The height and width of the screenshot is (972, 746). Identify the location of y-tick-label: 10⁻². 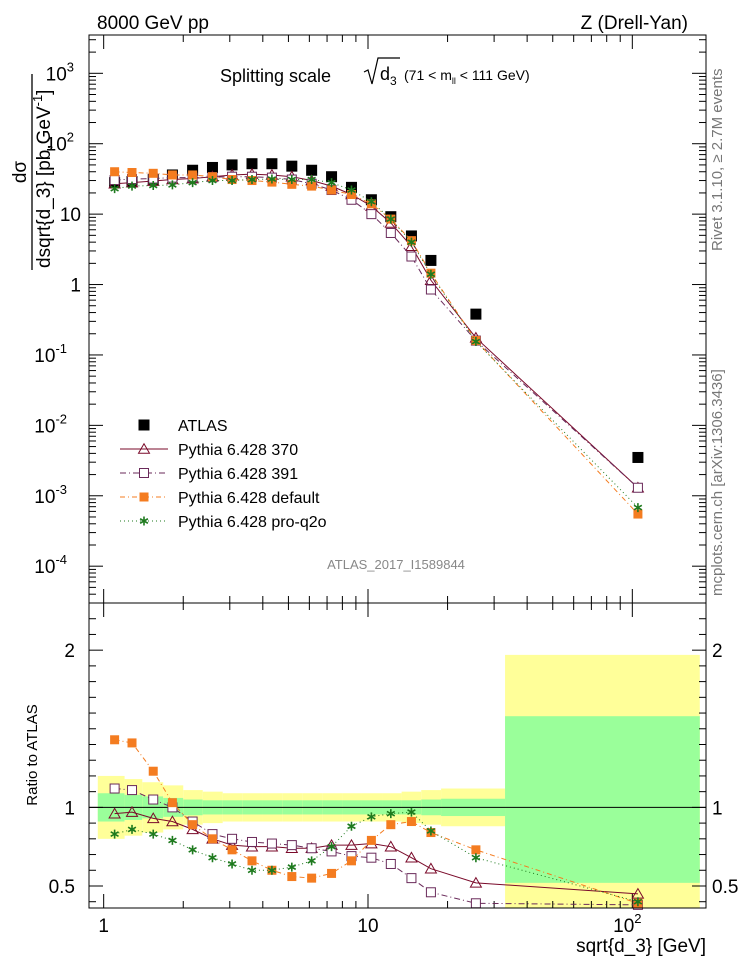
(50, 424).